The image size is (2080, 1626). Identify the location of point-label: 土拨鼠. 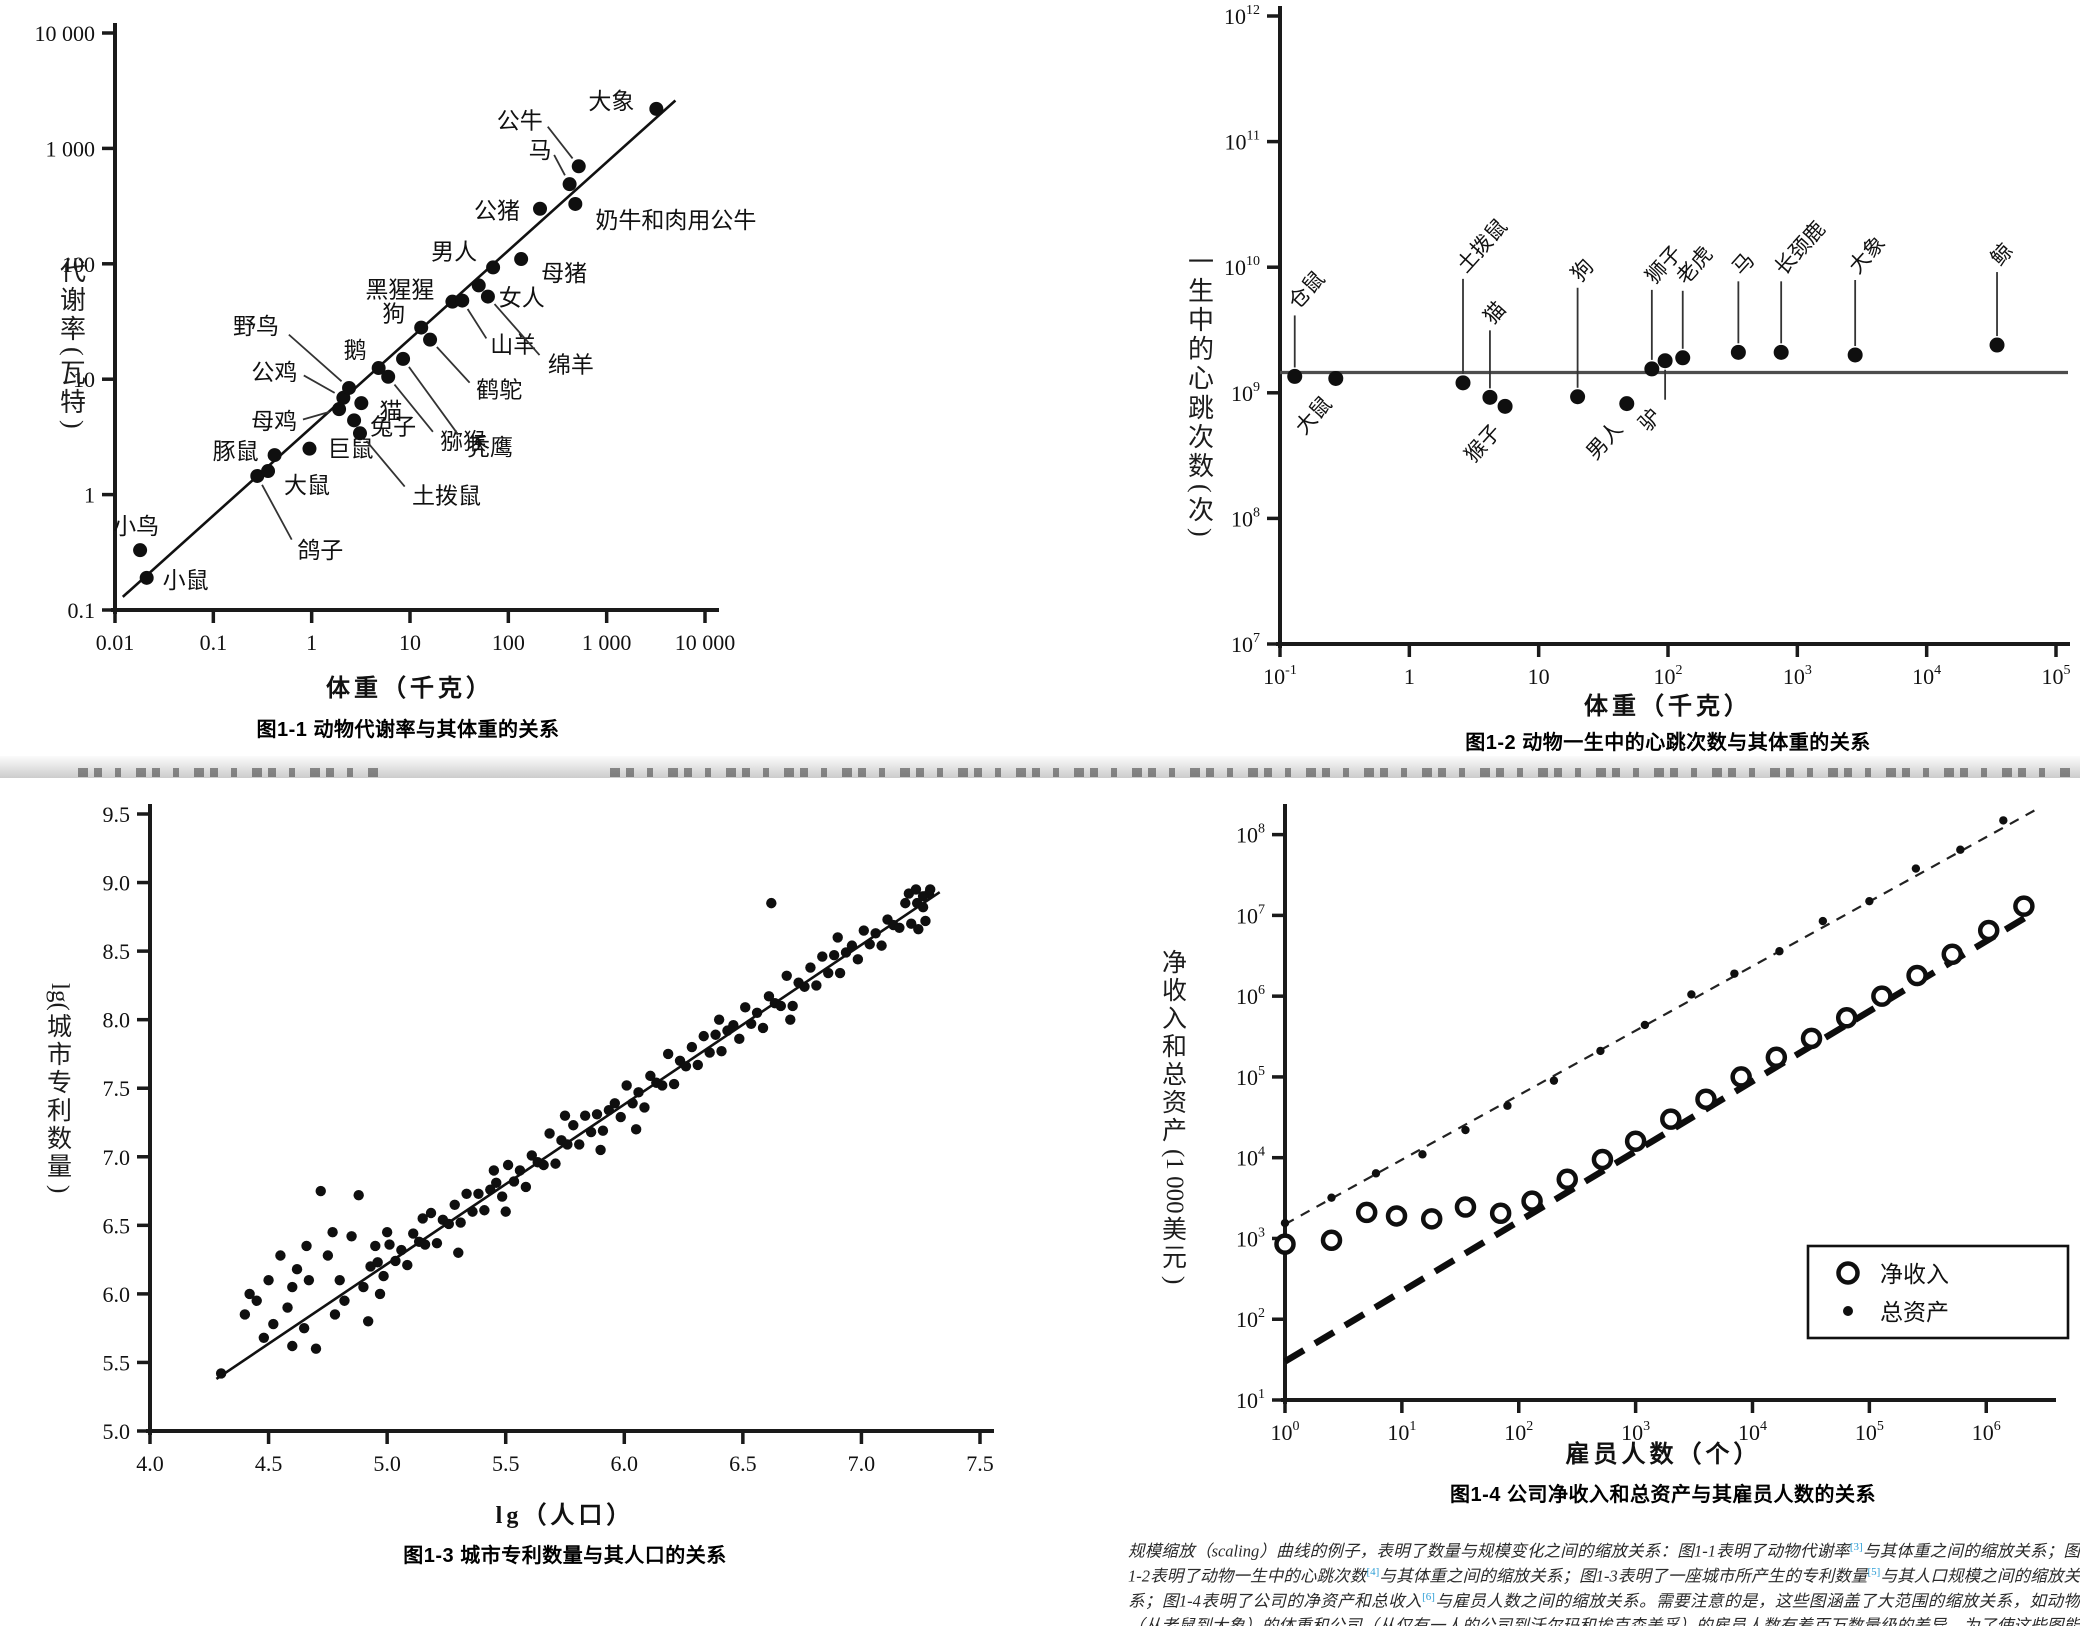
(446, 495).